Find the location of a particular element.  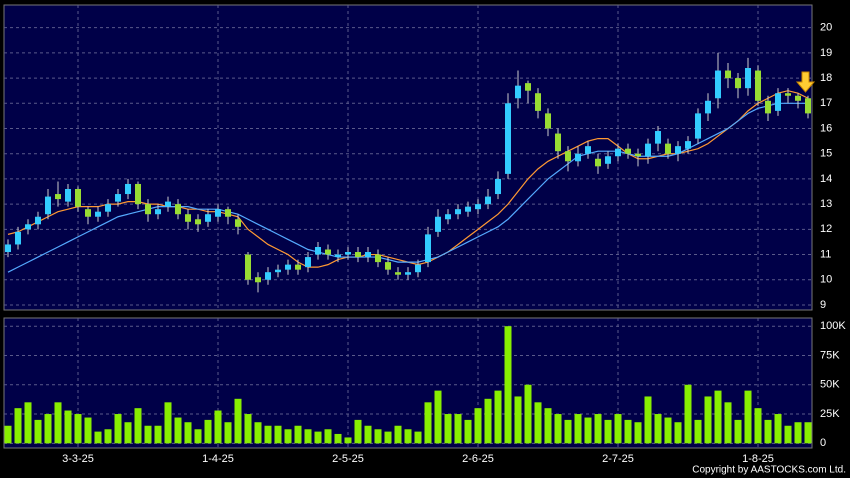

x-tick-label: 2-5-25 is located at coordinates (348, 459).